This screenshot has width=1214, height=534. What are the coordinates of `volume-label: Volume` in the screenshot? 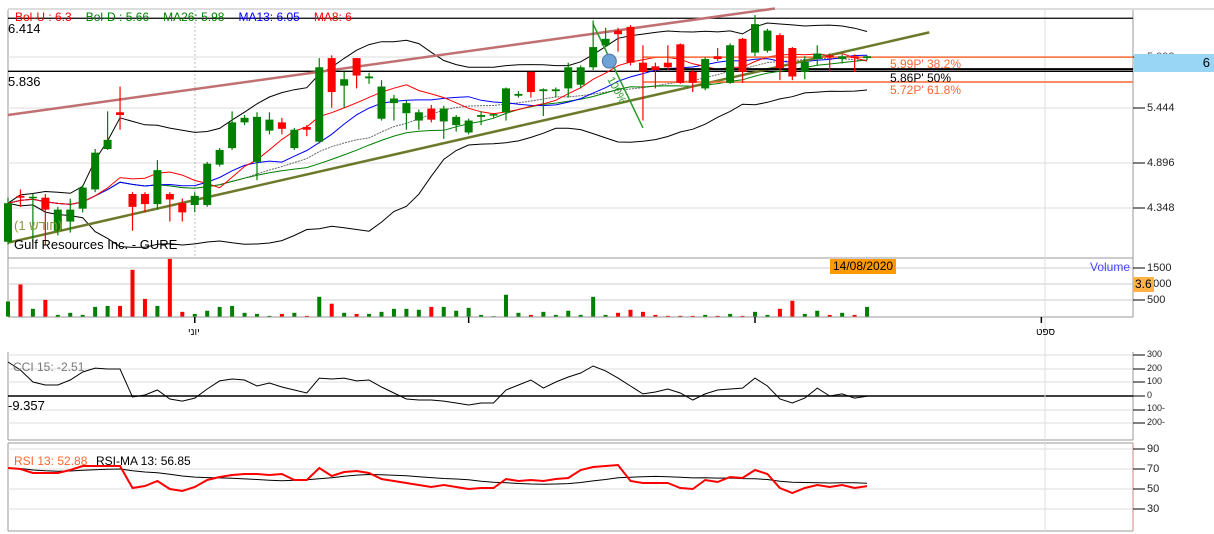 It's located at (1110, 267).